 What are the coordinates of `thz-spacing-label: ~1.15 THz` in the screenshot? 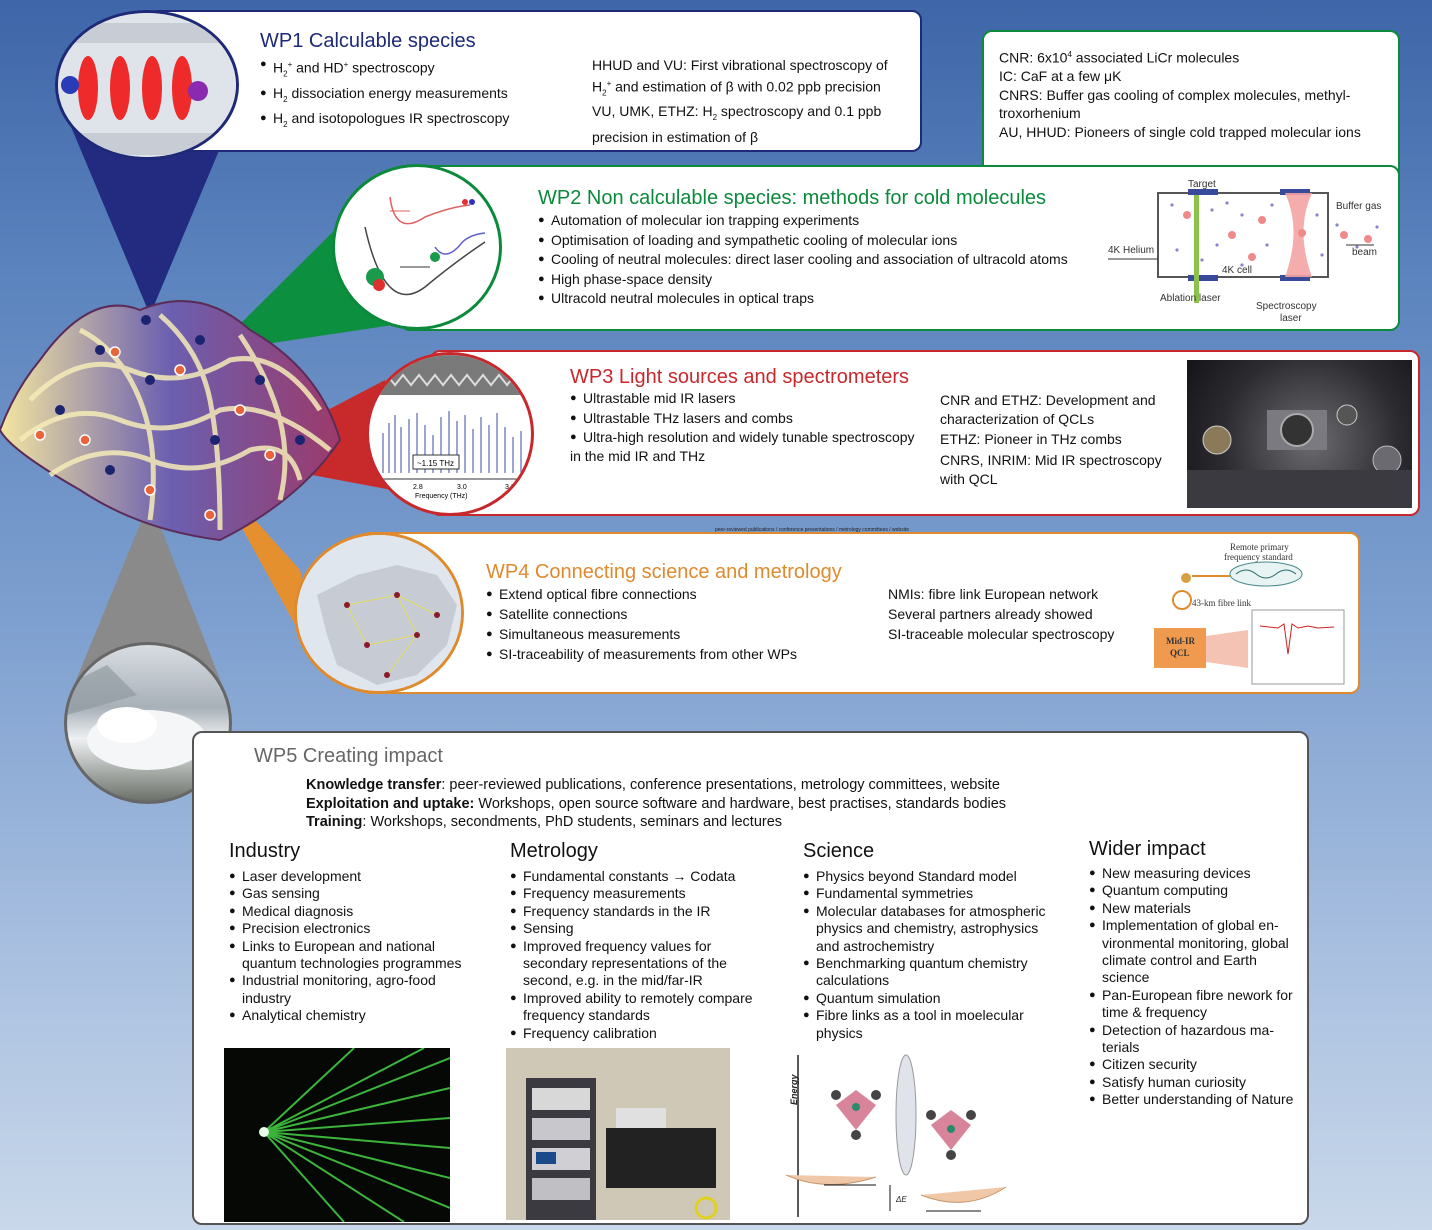 It's located at (435, 463).